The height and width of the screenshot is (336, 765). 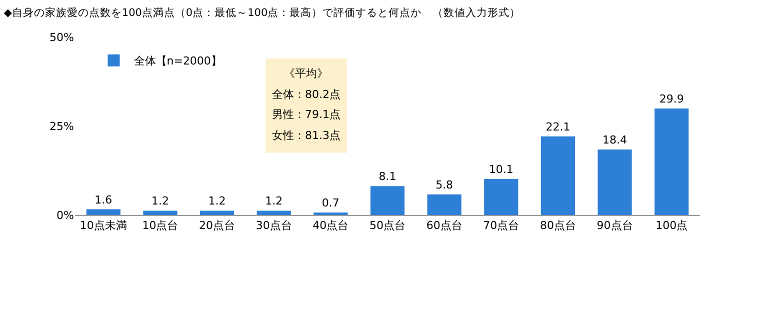 I want to click on x-tick-label: 10点未満, so click(x=103, y=225).